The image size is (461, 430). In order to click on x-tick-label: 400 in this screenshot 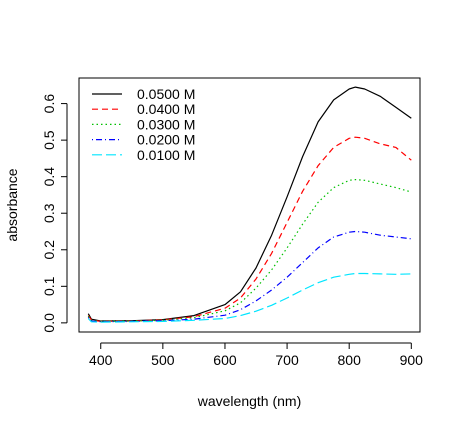, I will do `click(101, 360)`.